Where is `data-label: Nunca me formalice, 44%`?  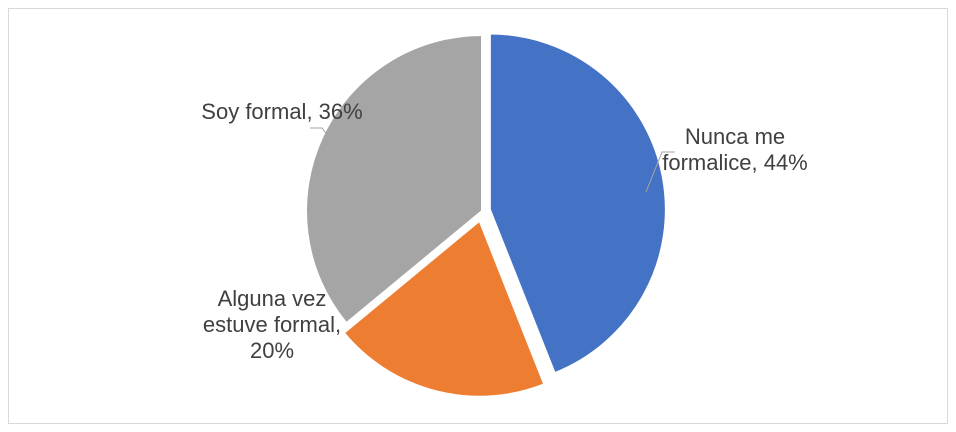 data-label: Nunca me formalice, 44% is located at coordinates (735, 149).